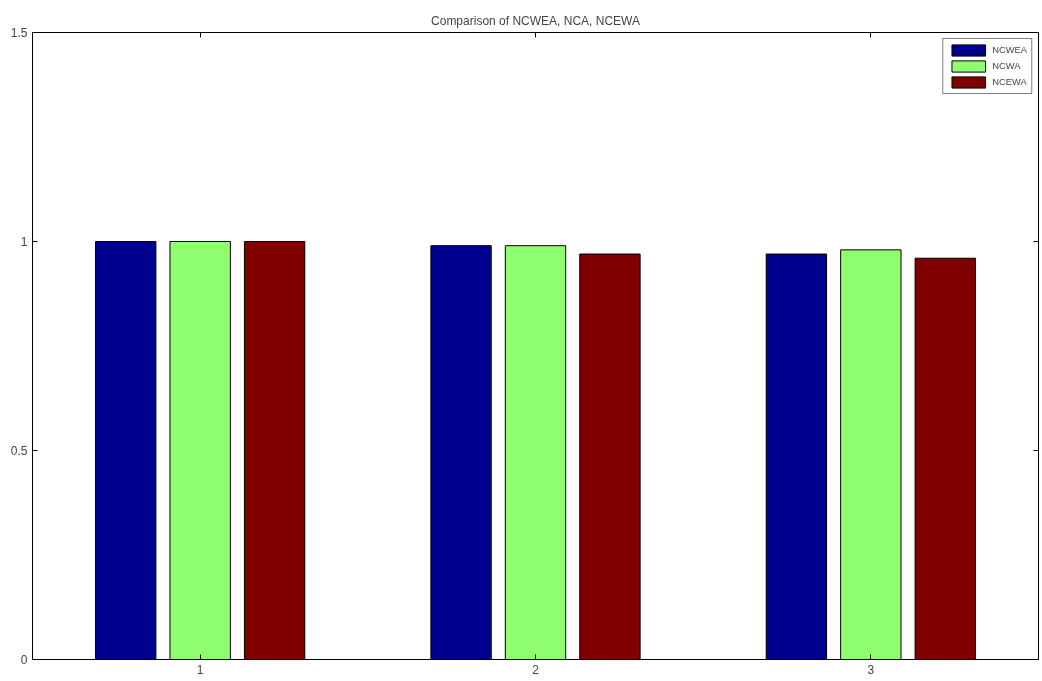  What do you see at coordinates (1009, 50) in the screenshot?
I see `legend-label: NCWEA` at bounding box center [1009, 50].